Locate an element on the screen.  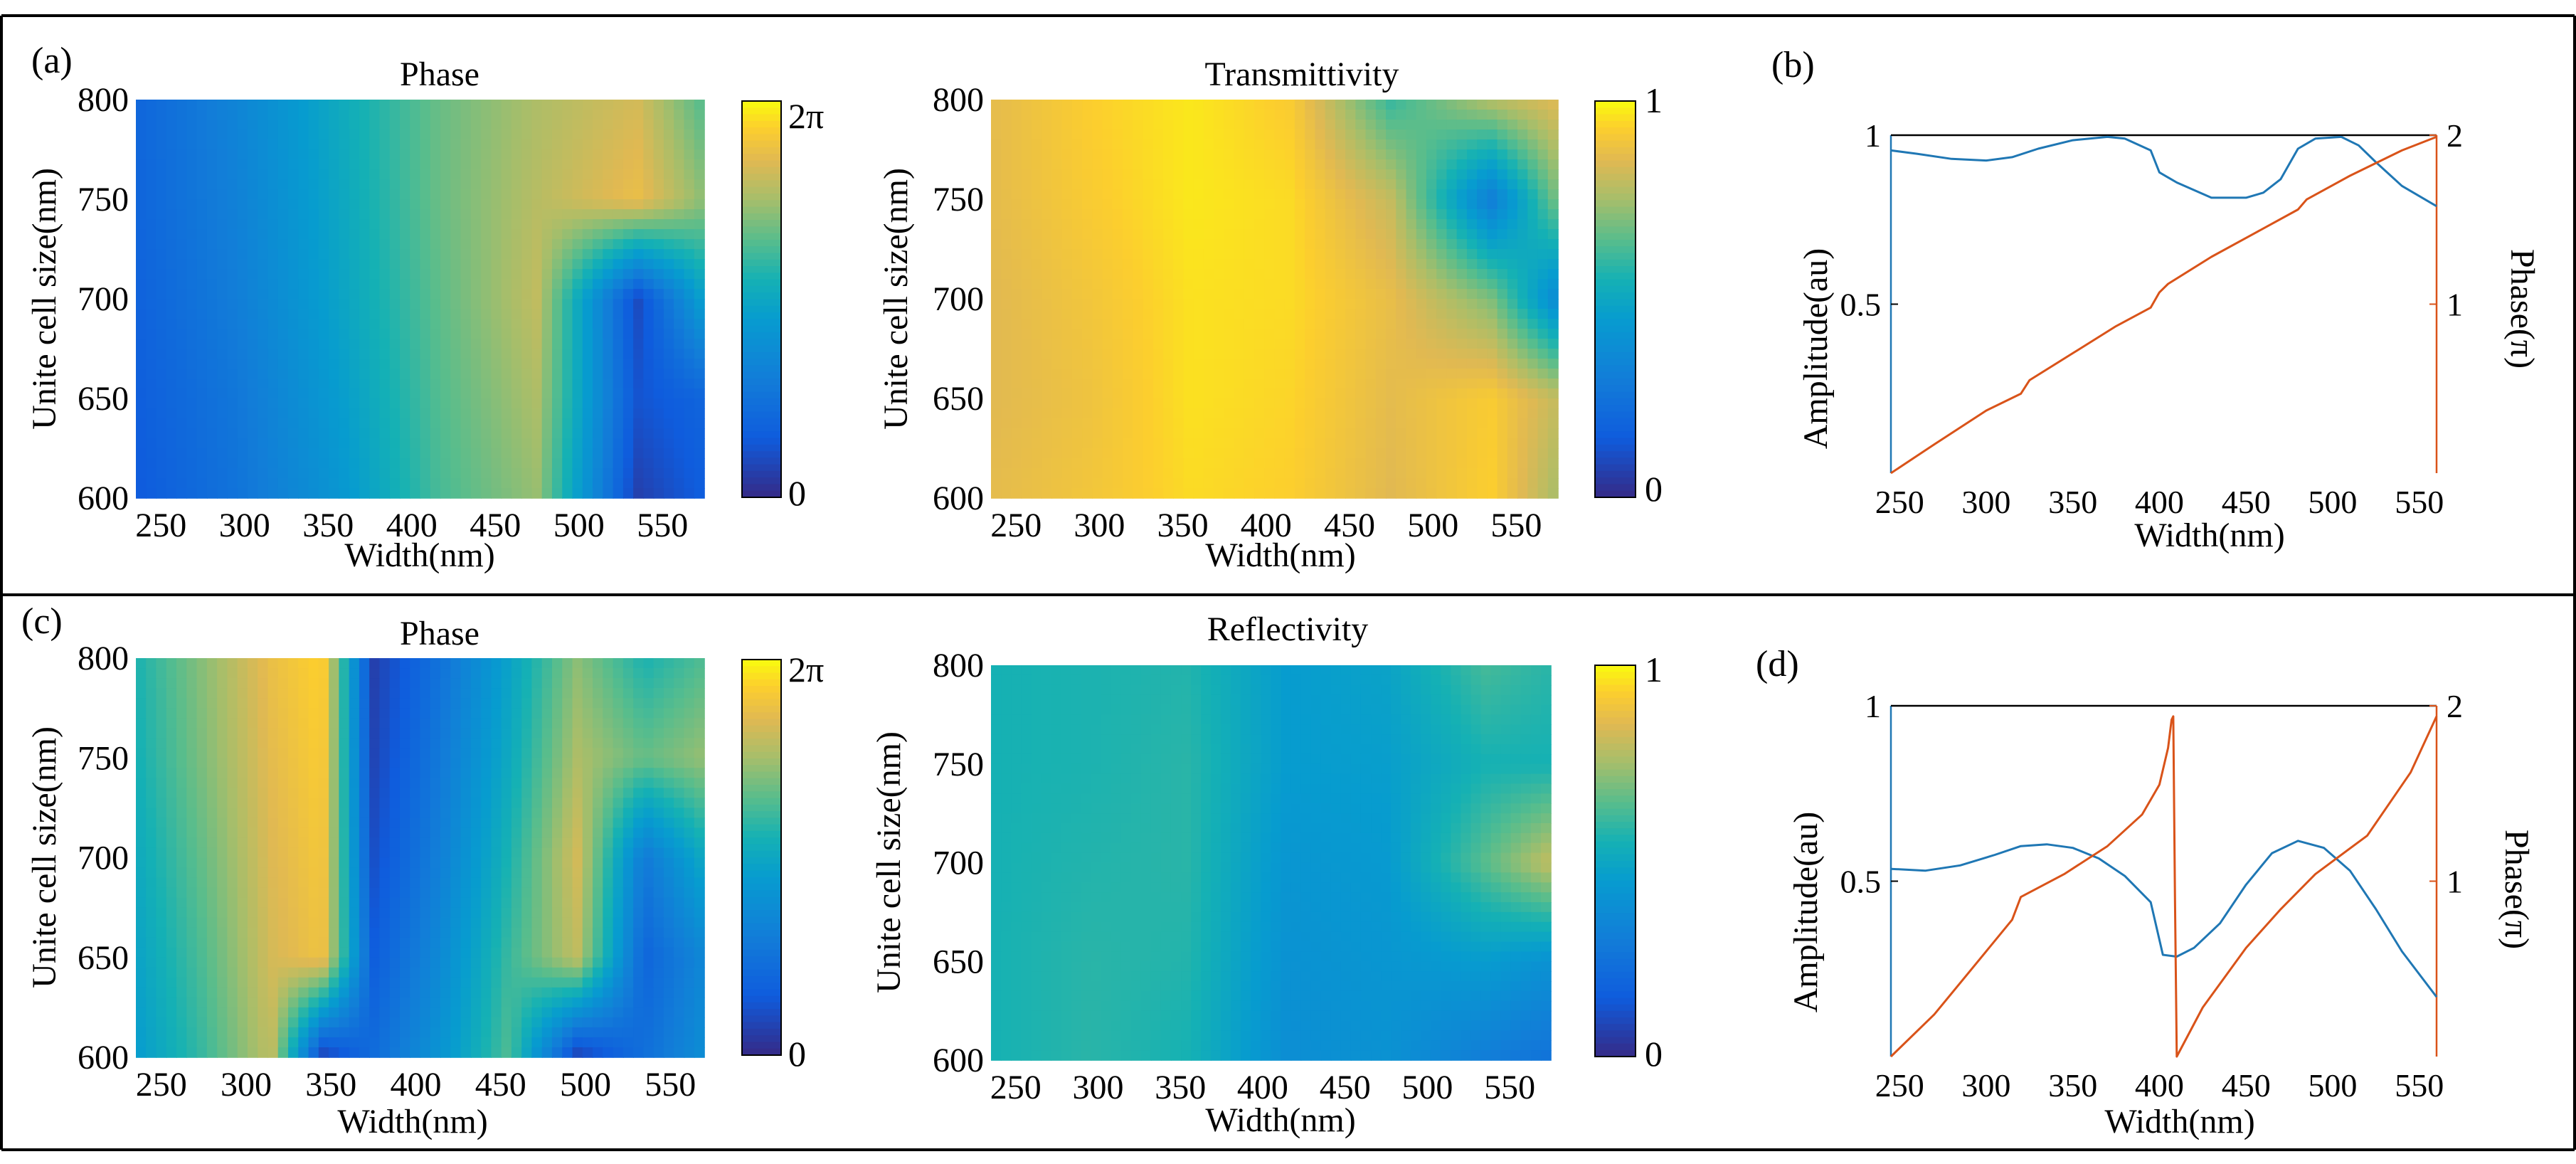
y-tick-label: 700 is located at coordinates (103, 299).